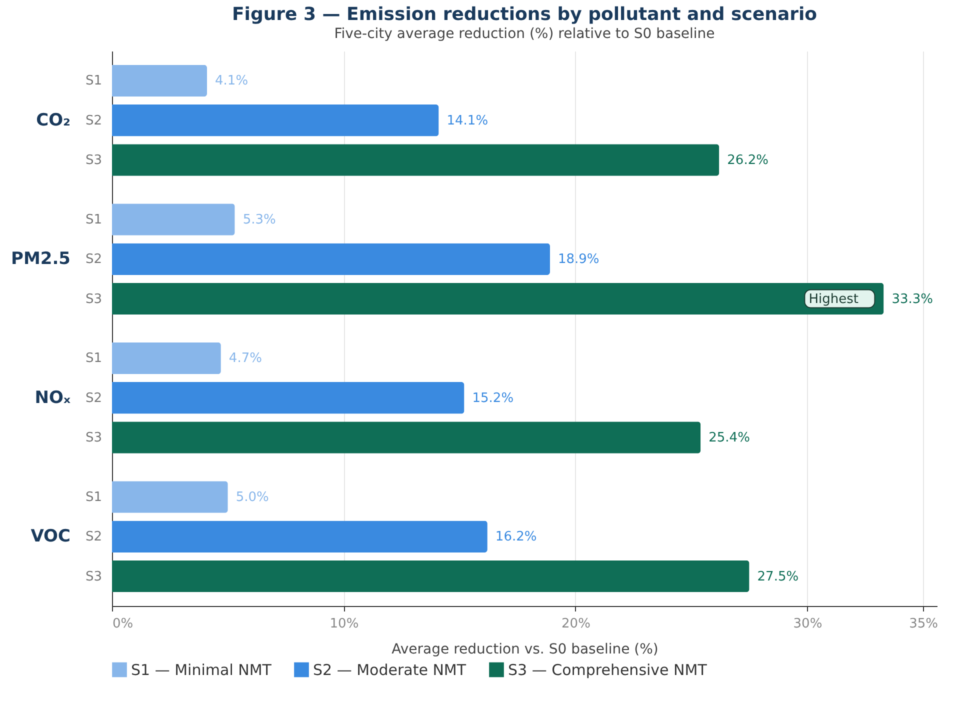  What do you see at coordinates (524, 34) in the screenshot?
I see `chart-subtitle: Five-city average reduction (%) relative to S0 baseline` at bounding box center [524, 34].